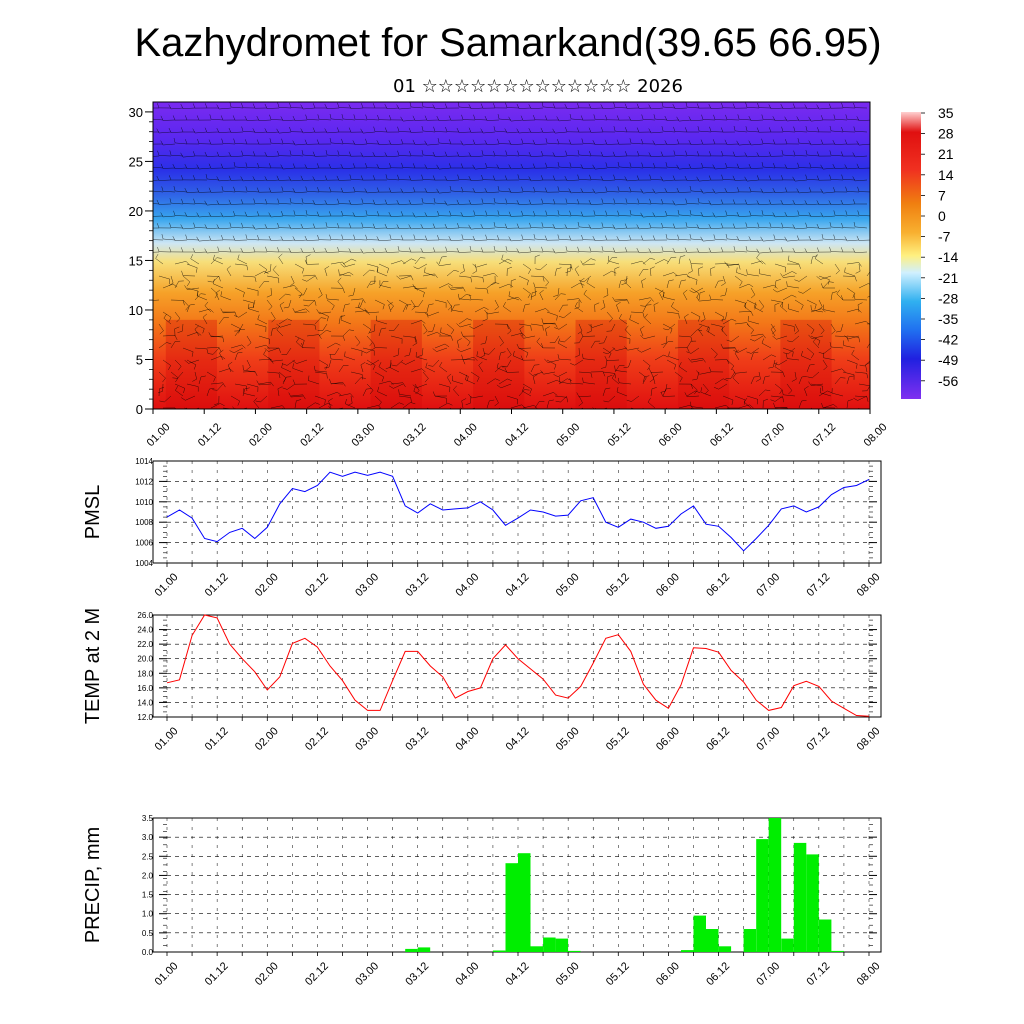  Describe the element at coordinates (768, 585) in the screenshot. I see `x-tick-label: 07.00` at that location.